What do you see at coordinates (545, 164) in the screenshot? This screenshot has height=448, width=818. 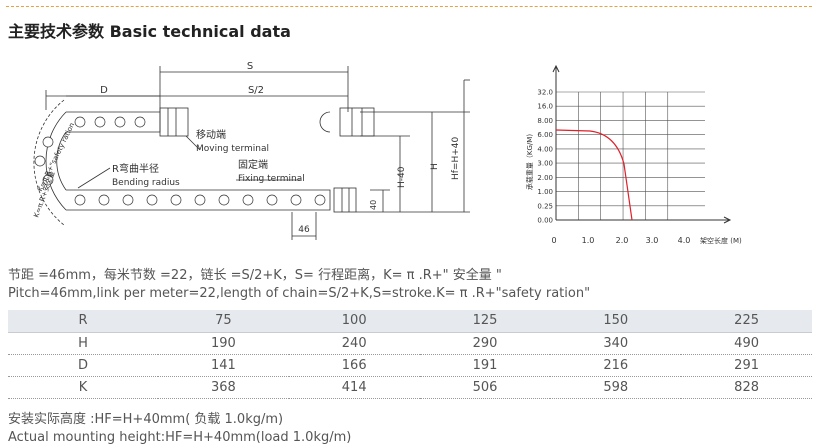 I see `chart-y-tick-label: 3.00` at bounding box center [545, 164].